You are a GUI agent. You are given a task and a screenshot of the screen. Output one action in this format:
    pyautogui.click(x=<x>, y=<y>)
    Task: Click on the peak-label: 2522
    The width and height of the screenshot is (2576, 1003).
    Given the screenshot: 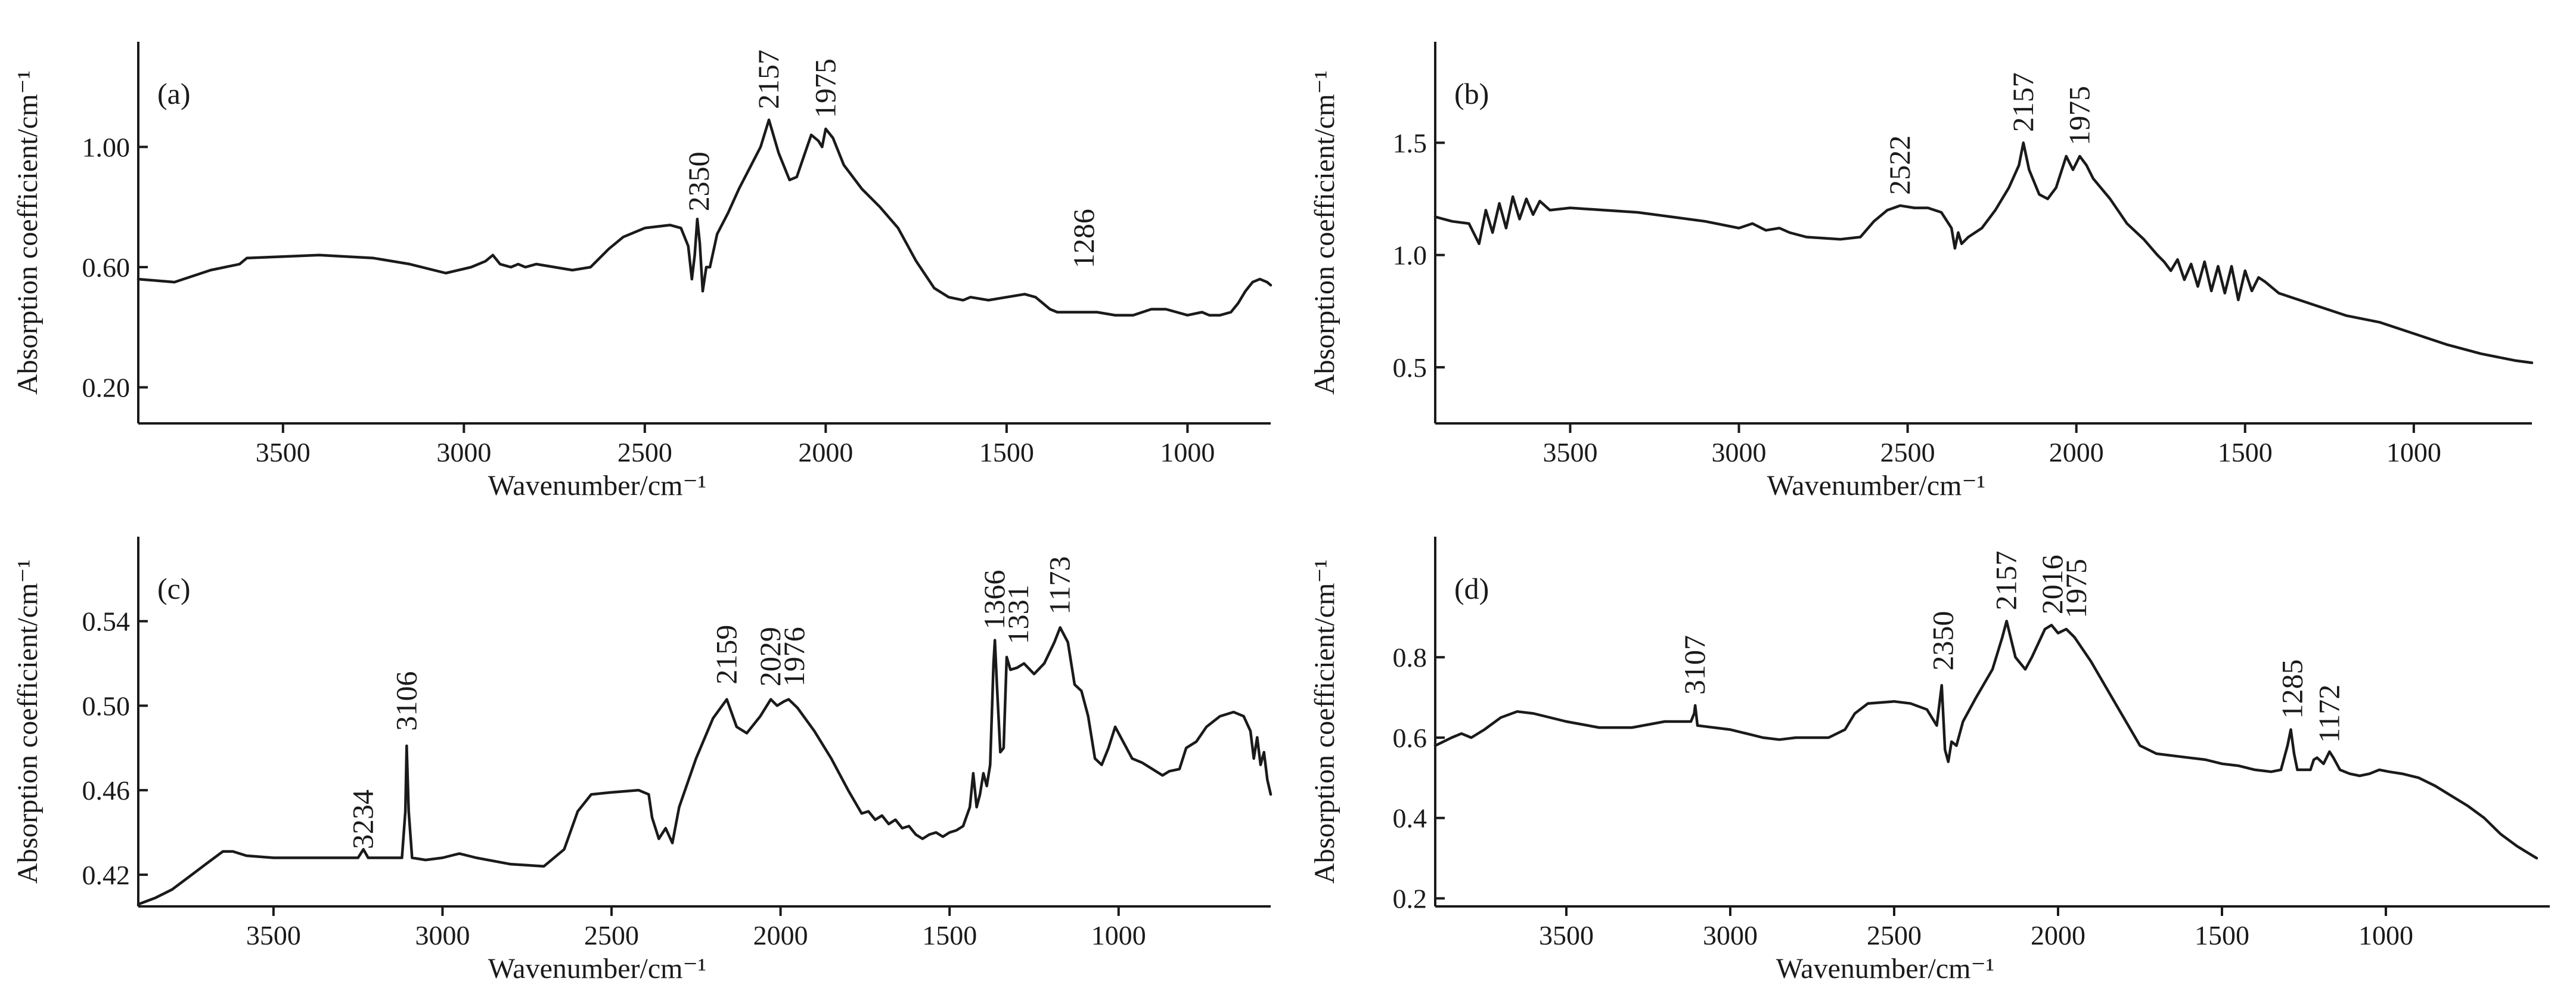 What is the action you would take?
    pyautogui.click(x=1900, y=165)
    